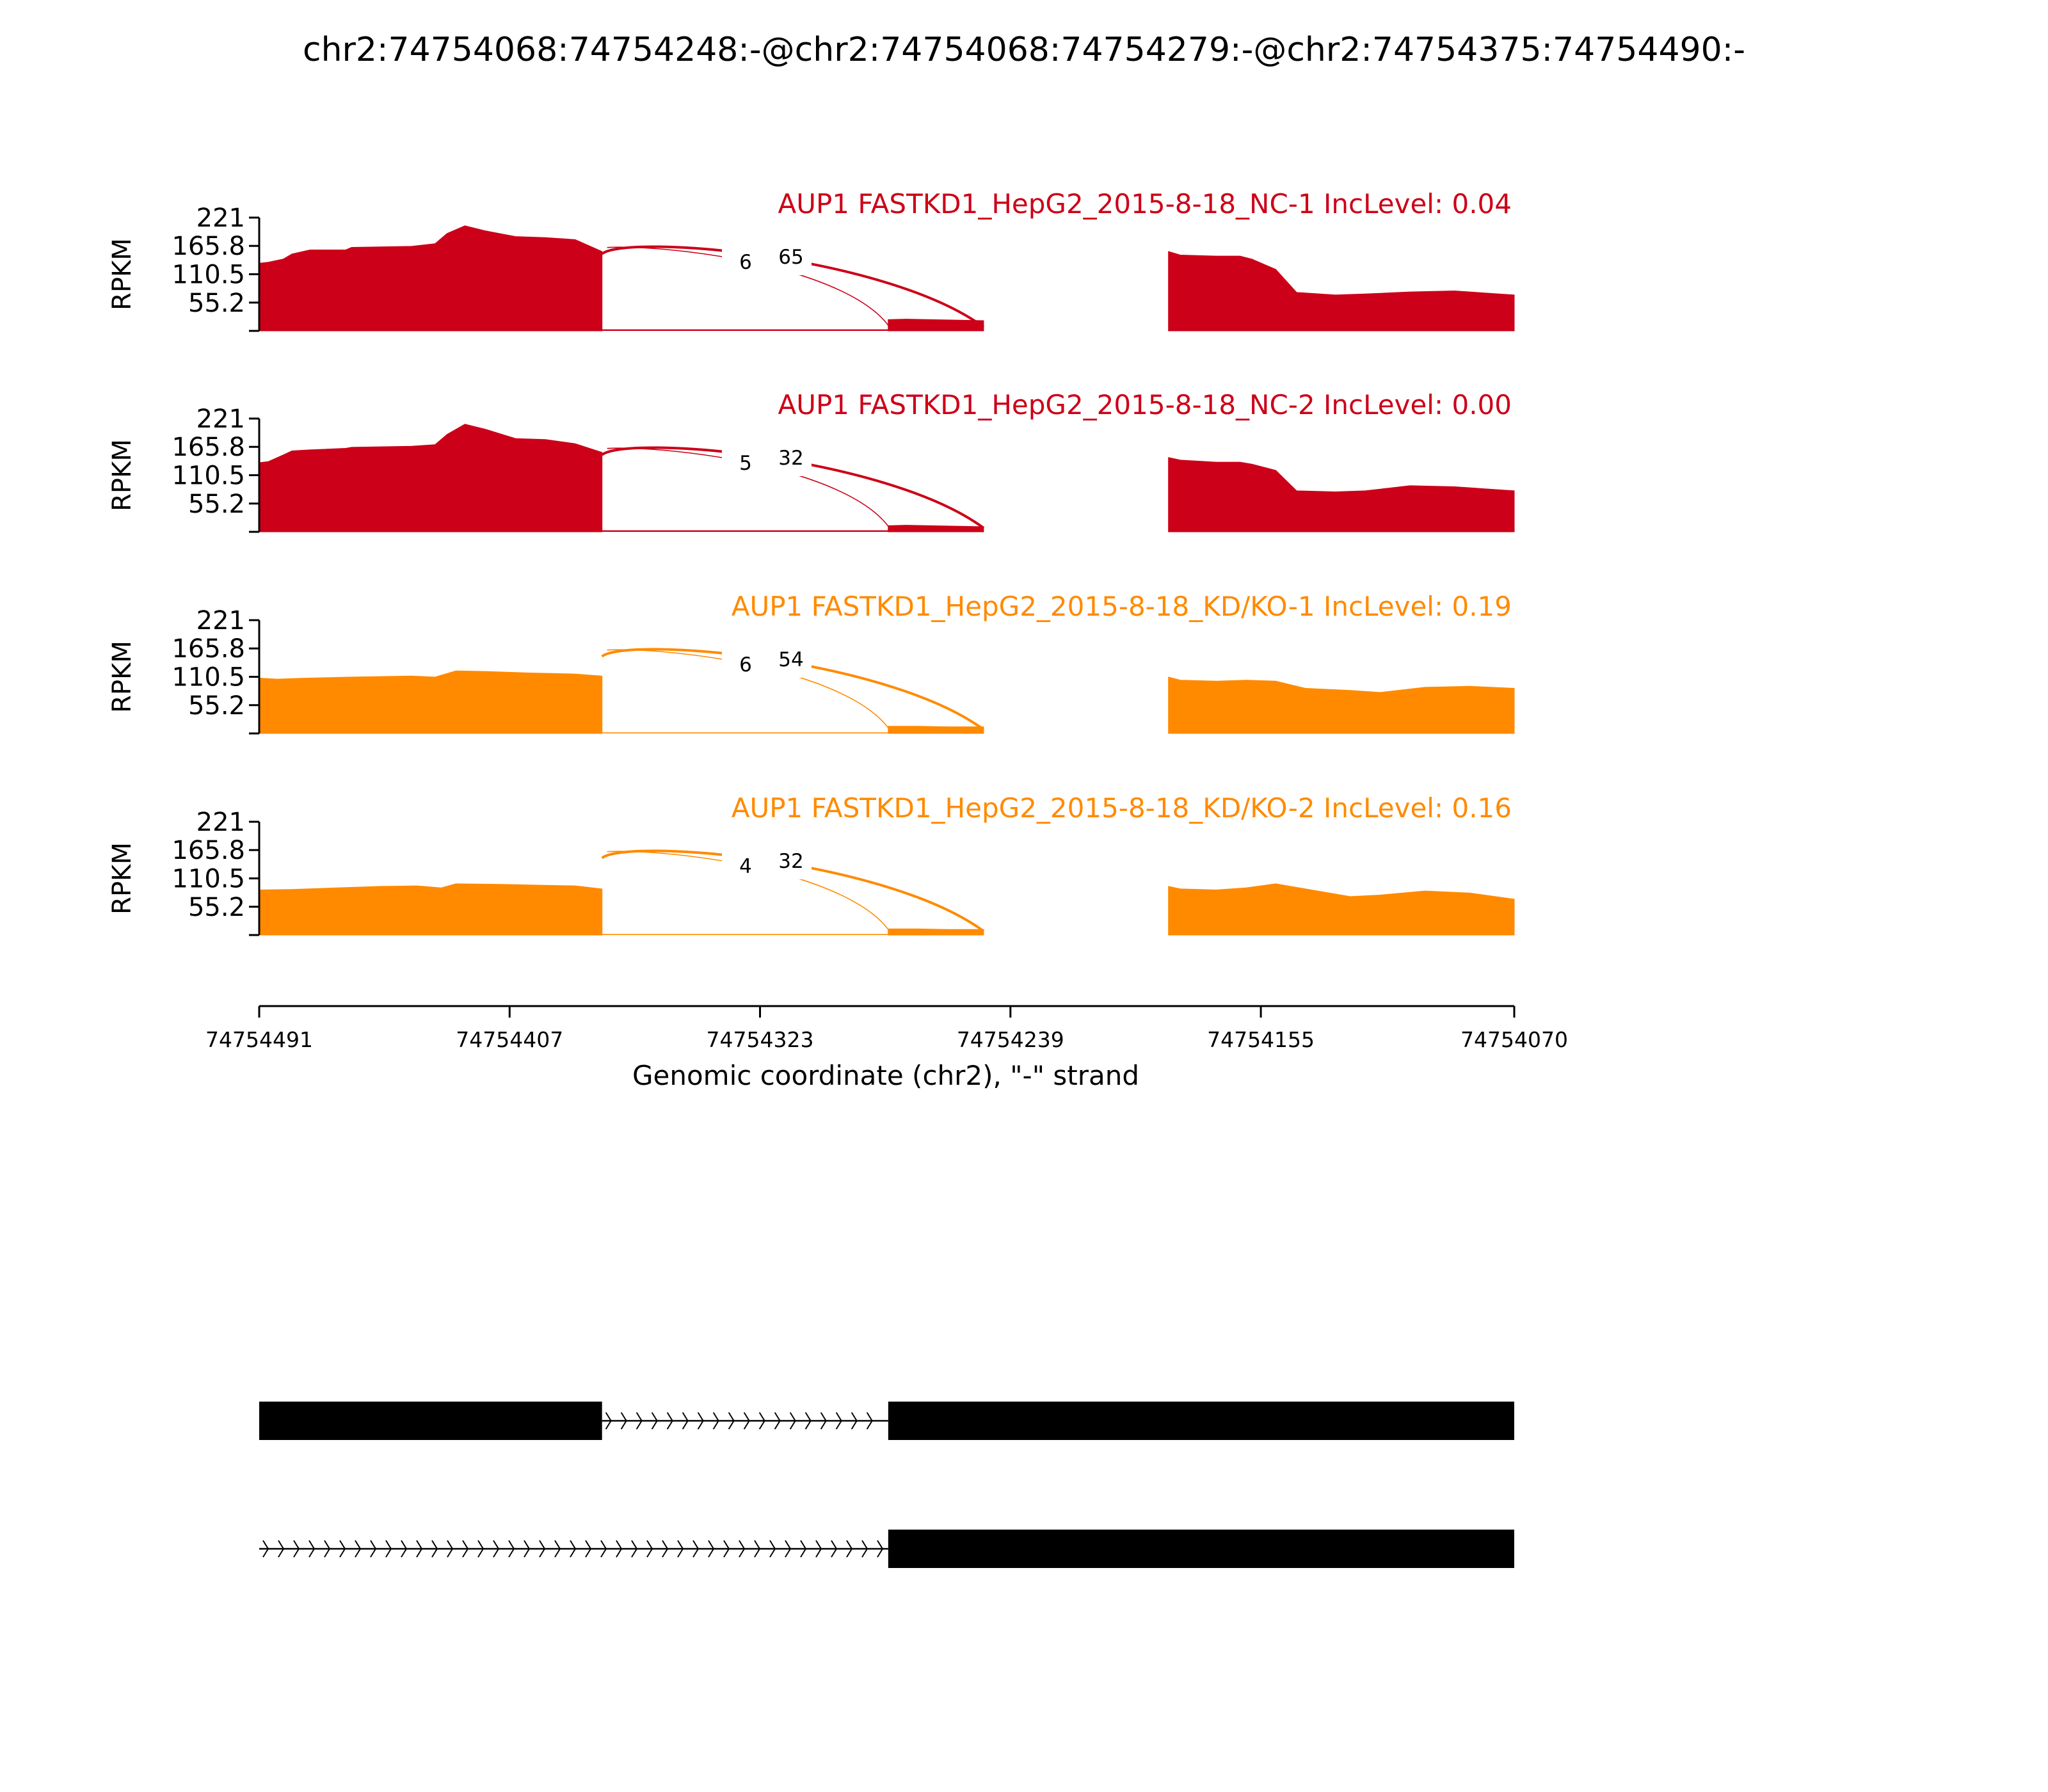 The image size is (2048, 1792). I want to click on x-tick-label: 74754155, so click(1261, 1039).